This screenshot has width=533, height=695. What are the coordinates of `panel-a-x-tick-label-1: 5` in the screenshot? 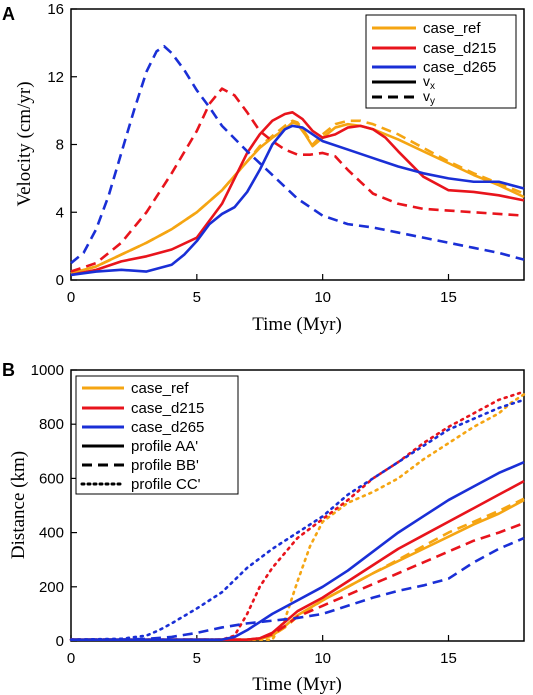 It's located at (197, 297).